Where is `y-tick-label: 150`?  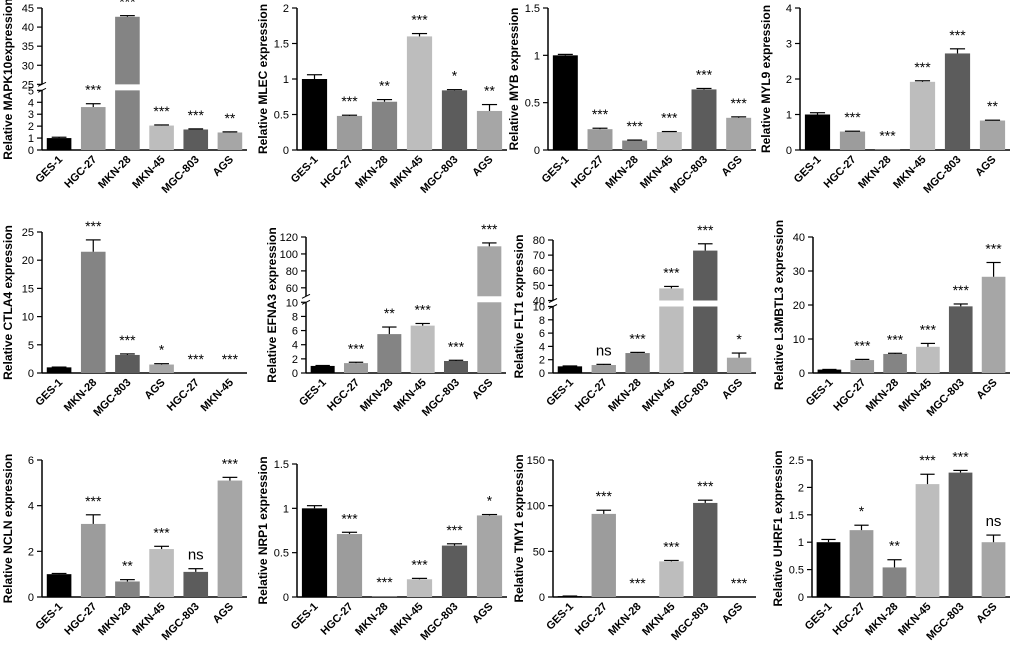 y-tick-label: 150 is located at coordinates (536, 461).